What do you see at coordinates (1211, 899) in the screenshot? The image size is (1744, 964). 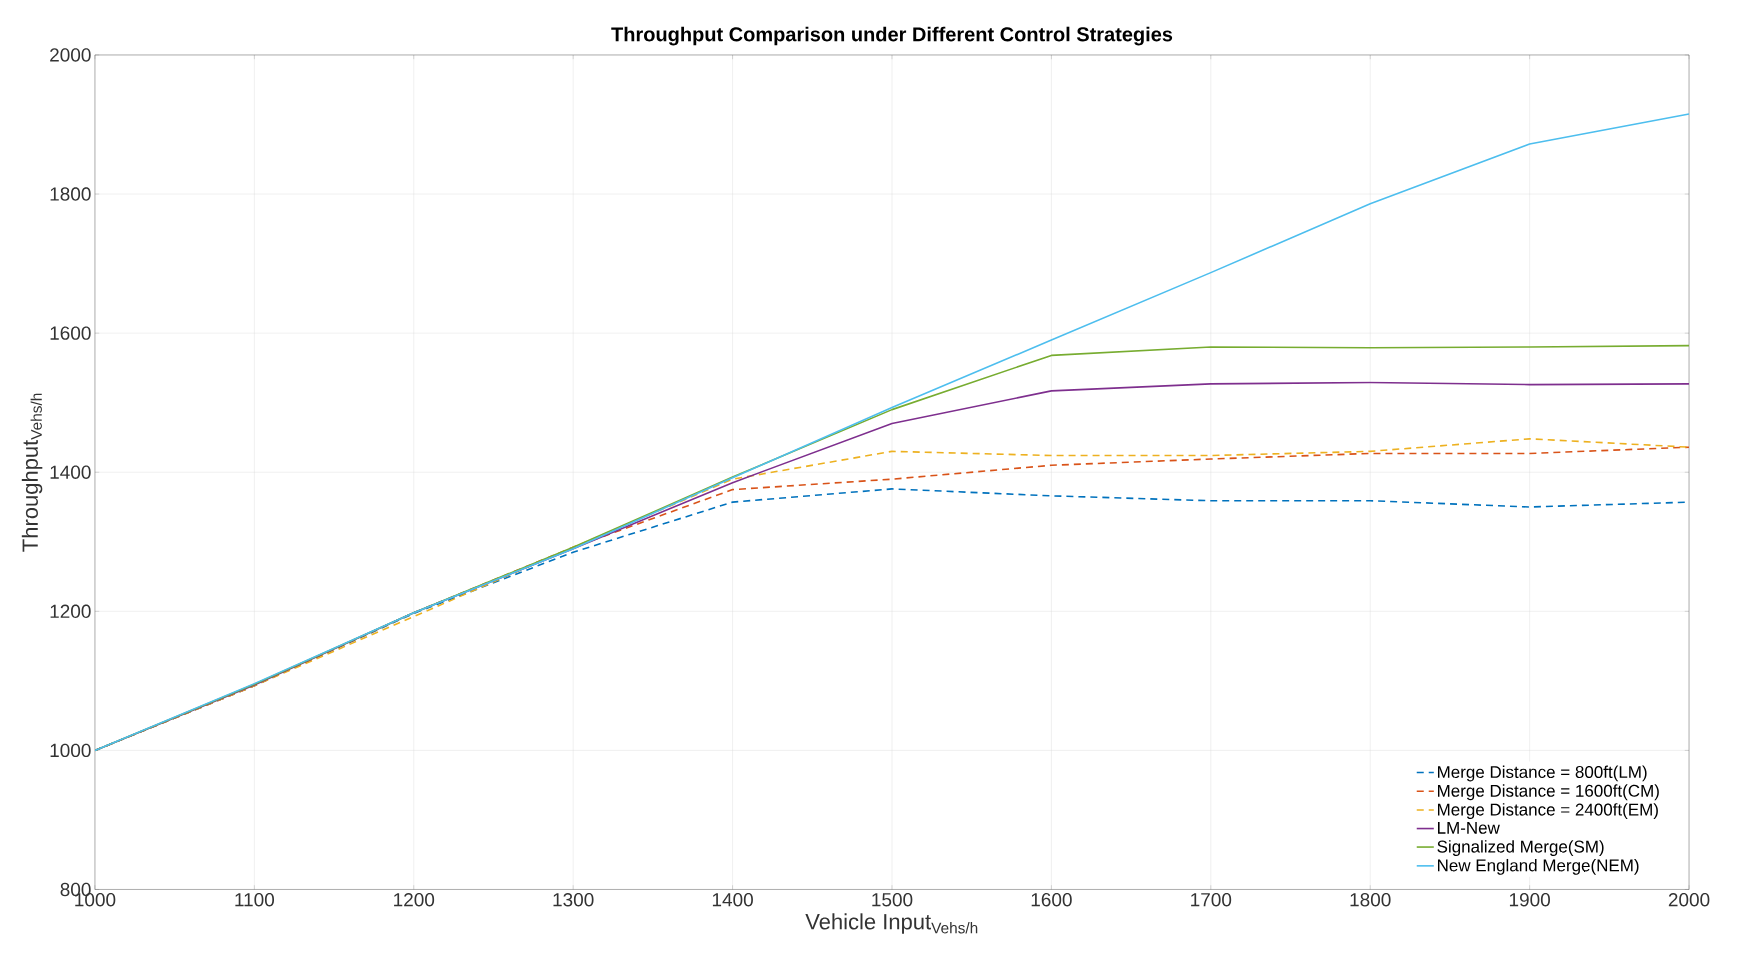 I see `x-tick-label: 1700` at bounding box center [1211, 899].